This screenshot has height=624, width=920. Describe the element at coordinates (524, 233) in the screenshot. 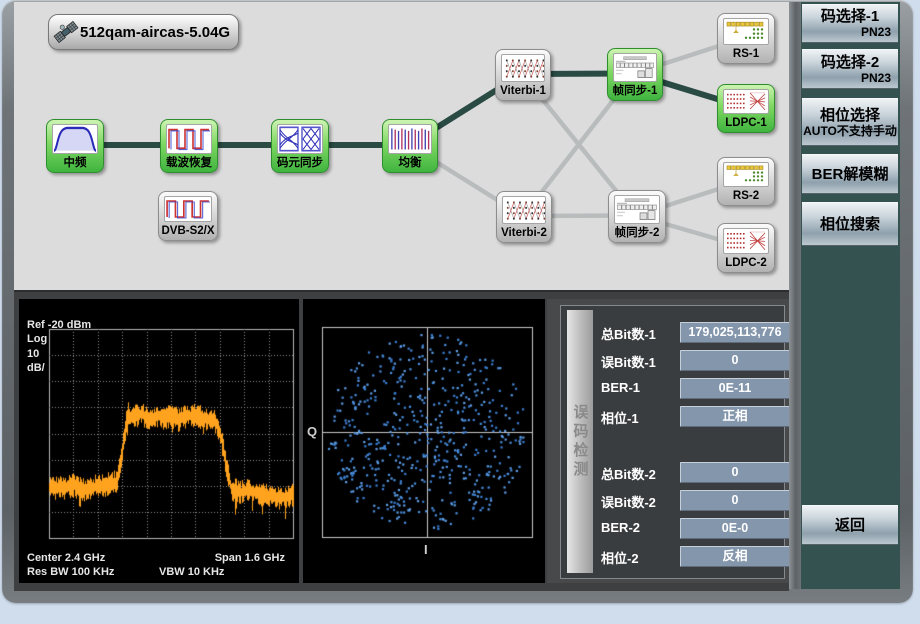

I see `flow-block-label: Viterbi-2` at that location.